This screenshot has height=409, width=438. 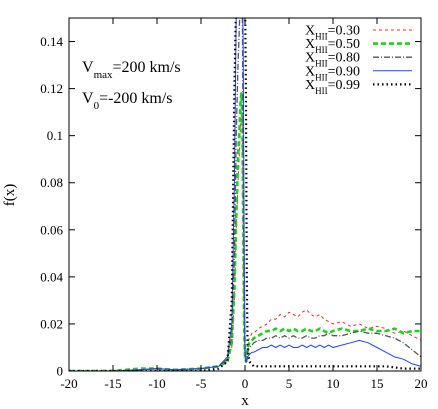 What do you see at coordinates (377, 383) in the screenshot?
I see `x-tick-label: 15` at bounding box center [377, 383].